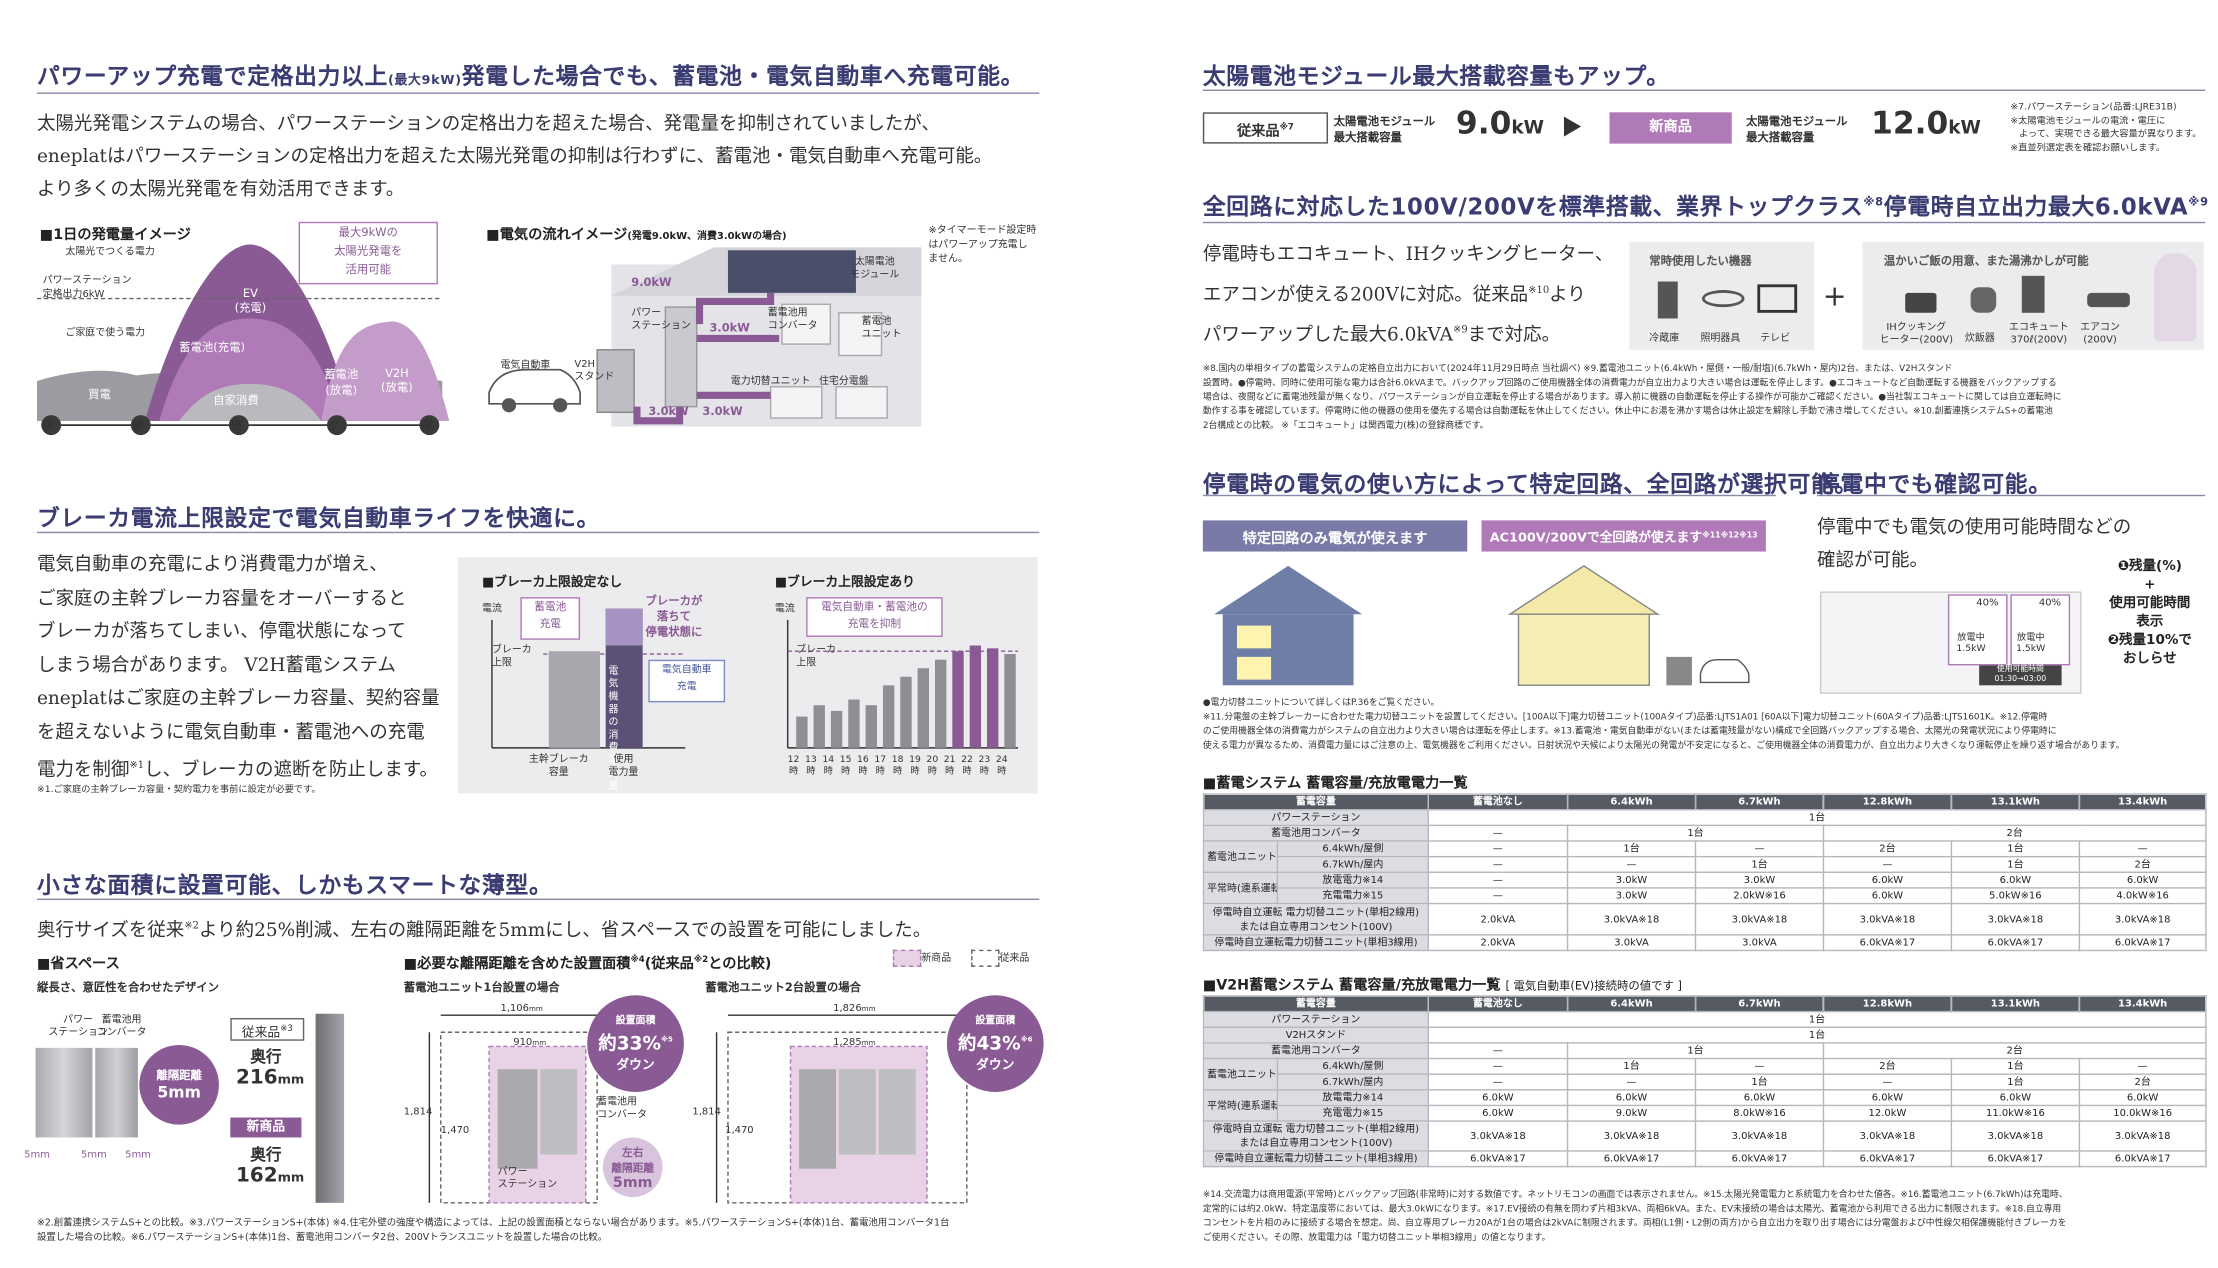  Describe the element at coordinates (115, 235) in the screenshot. I see `chart-title-daily: ■1日の発電量イメージ` at that location.